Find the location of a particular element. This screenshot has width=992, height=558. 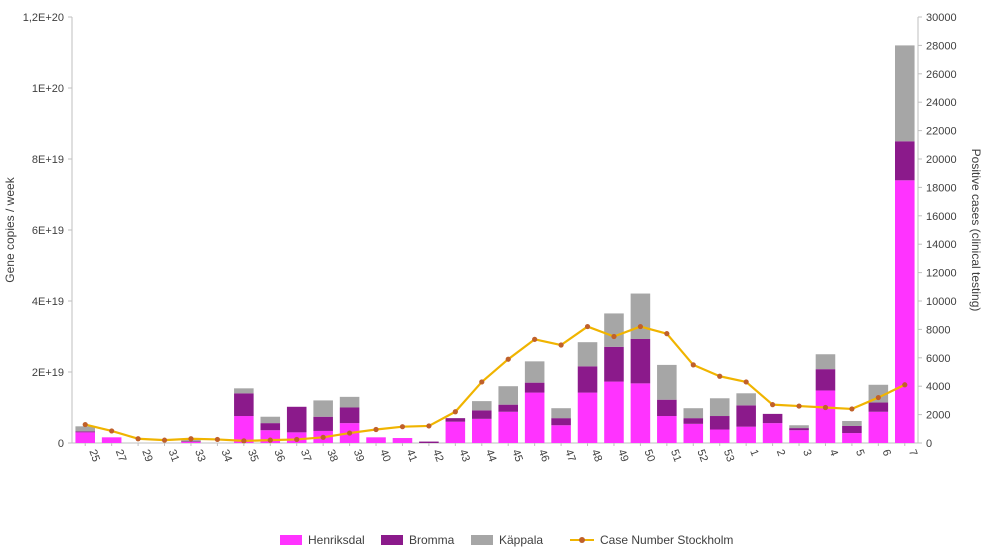

right-tick-label: 24000 is located at coordinates (941, 103).